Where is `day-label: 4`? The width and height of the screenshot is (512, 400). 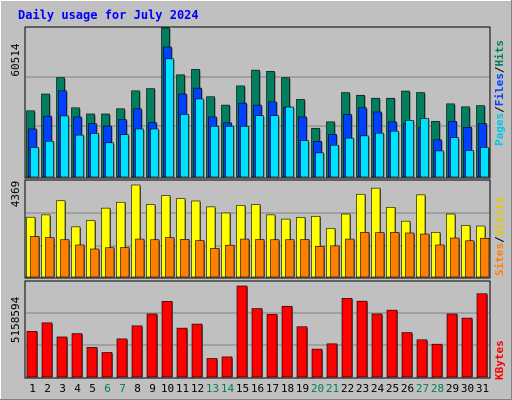 day-label: 4 is located at coordinates (77, 388).